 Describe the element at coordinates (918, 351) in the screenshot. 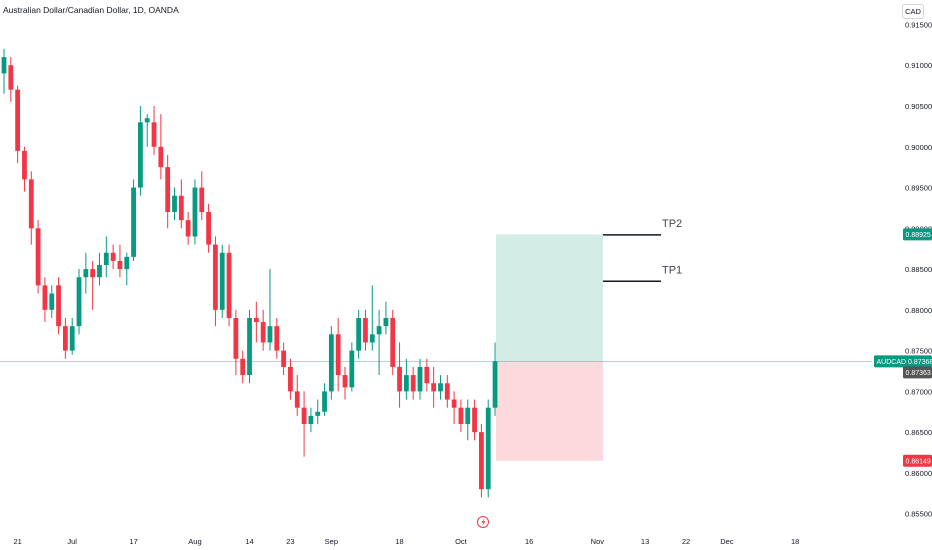

I see `y-tick-label: 0.87500` at that location.